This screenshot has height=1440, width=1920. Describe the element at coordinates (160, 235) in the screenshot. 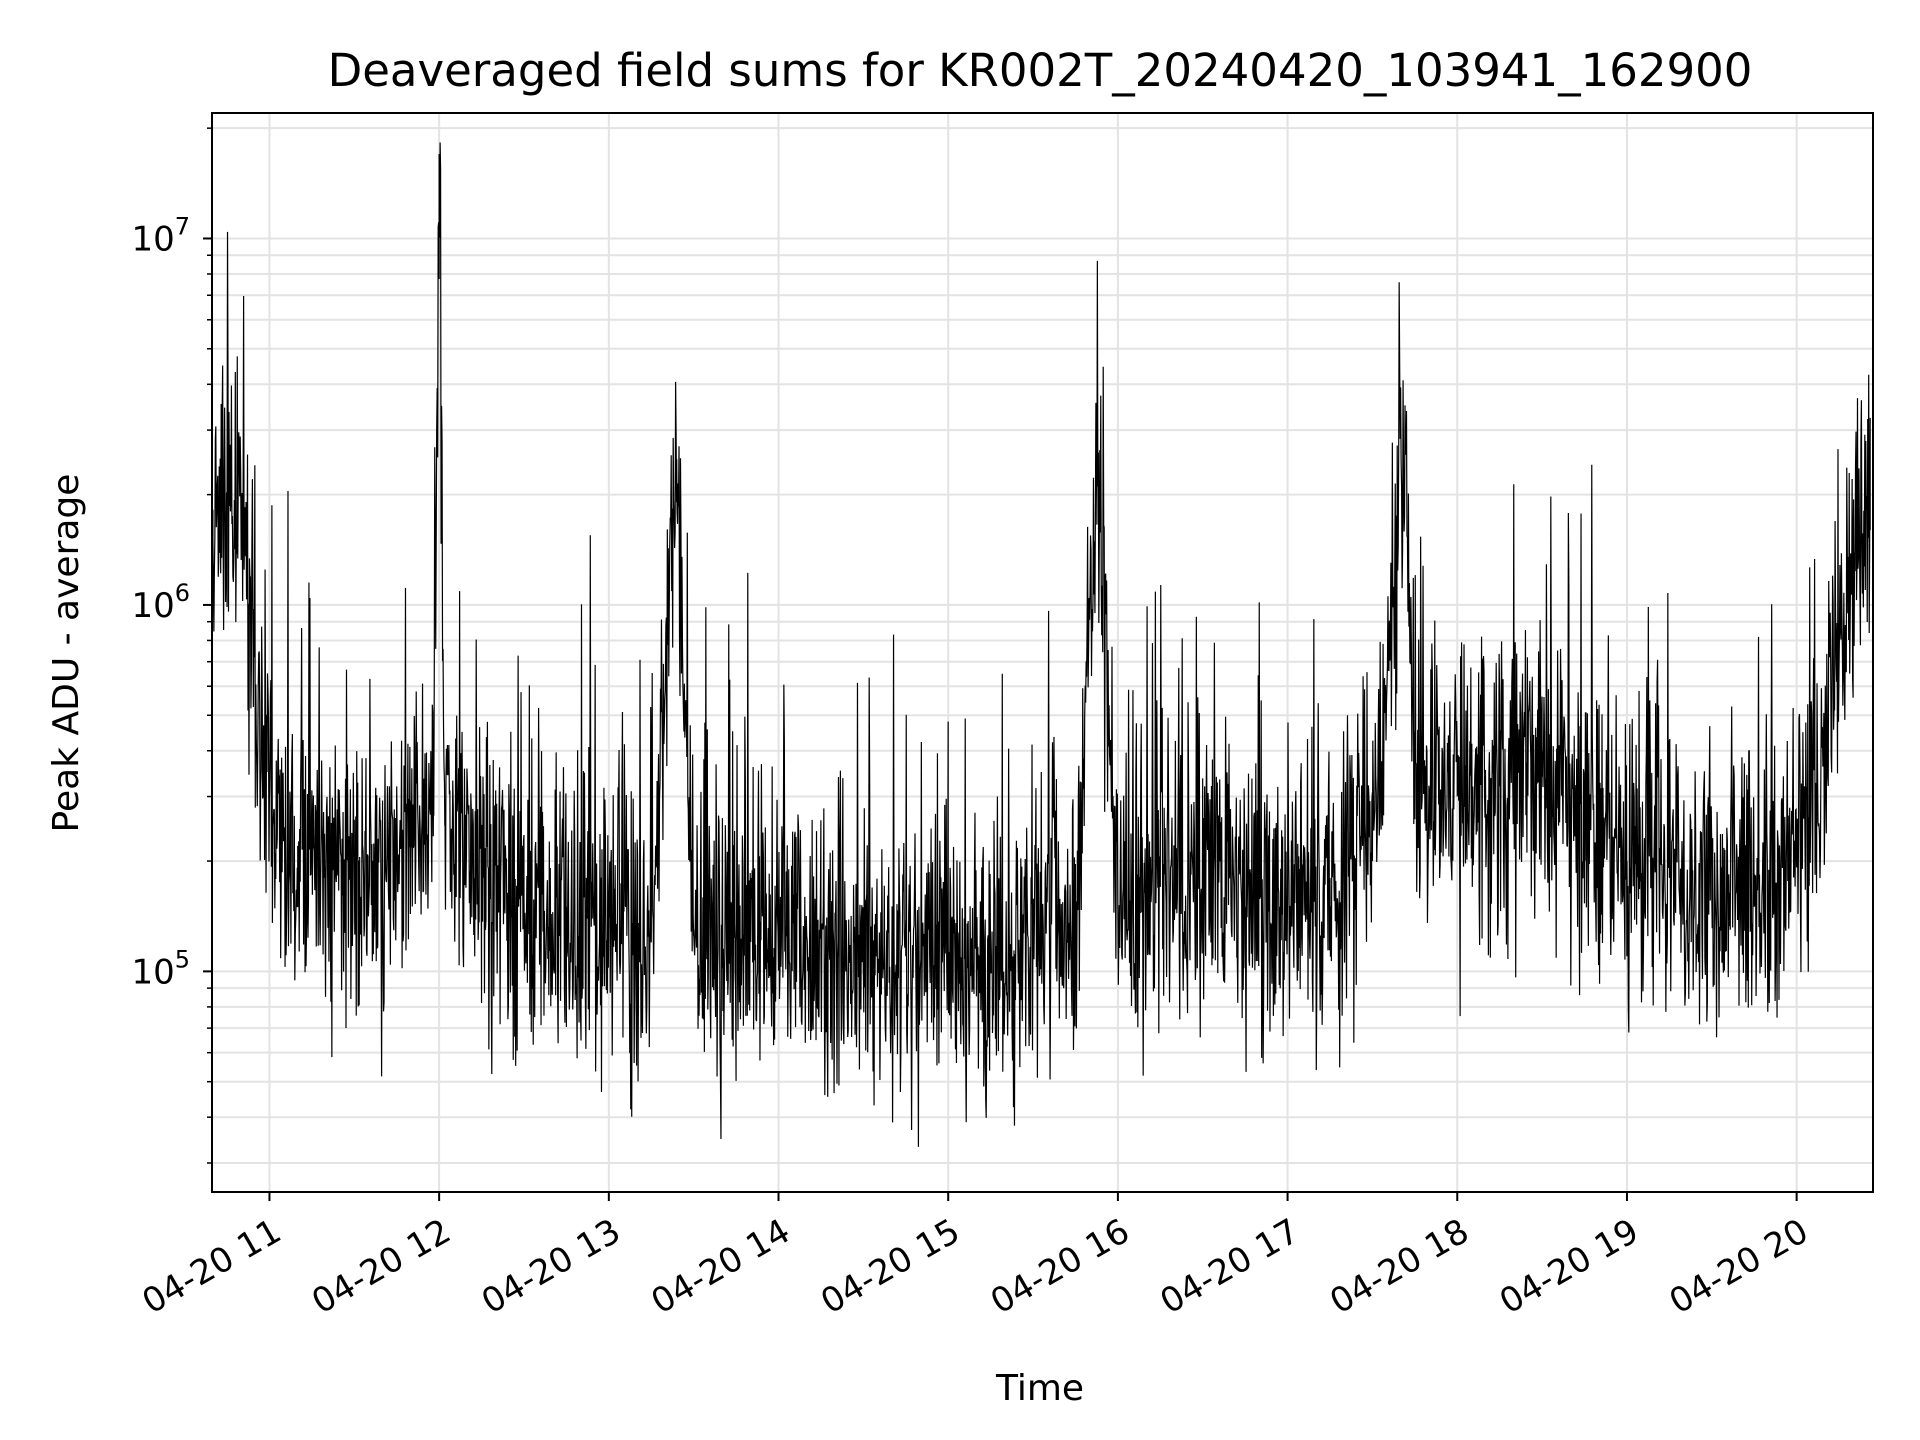

I see `y-tick-label: 10⁷` at that location.